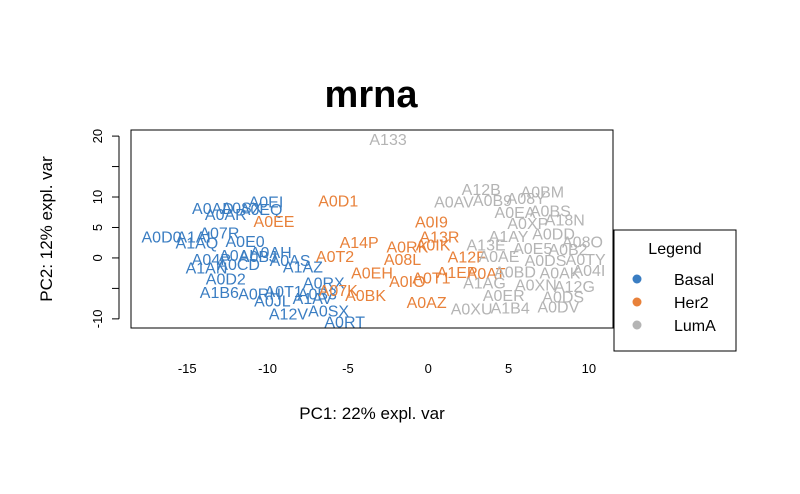  Describe the element at coordinates (317, 294) in the screenshot. I see `data-point-label: A0B3` at that location.